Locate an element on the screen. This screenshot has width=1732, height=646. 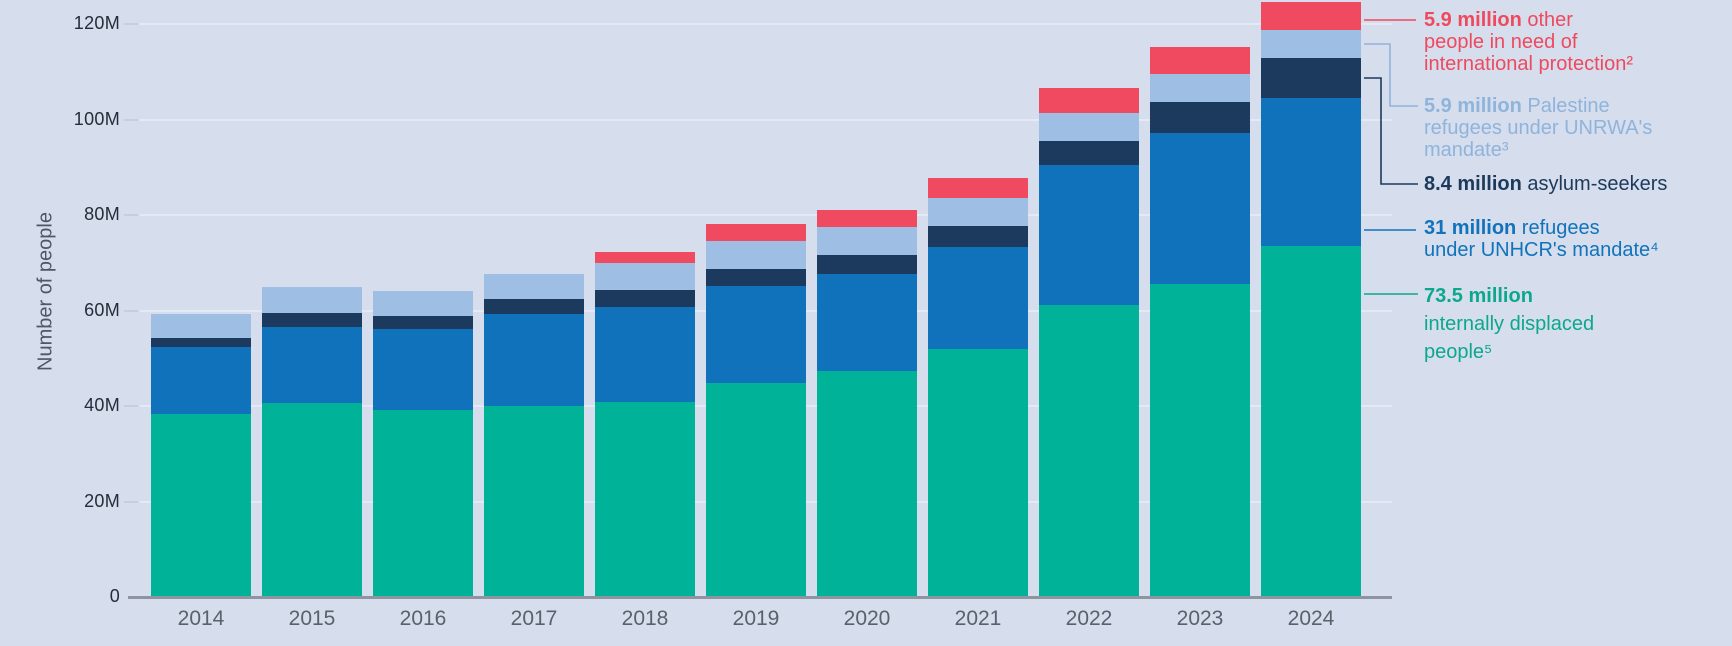
x-axis-label: 2017 is located at coordinates (534, 618).